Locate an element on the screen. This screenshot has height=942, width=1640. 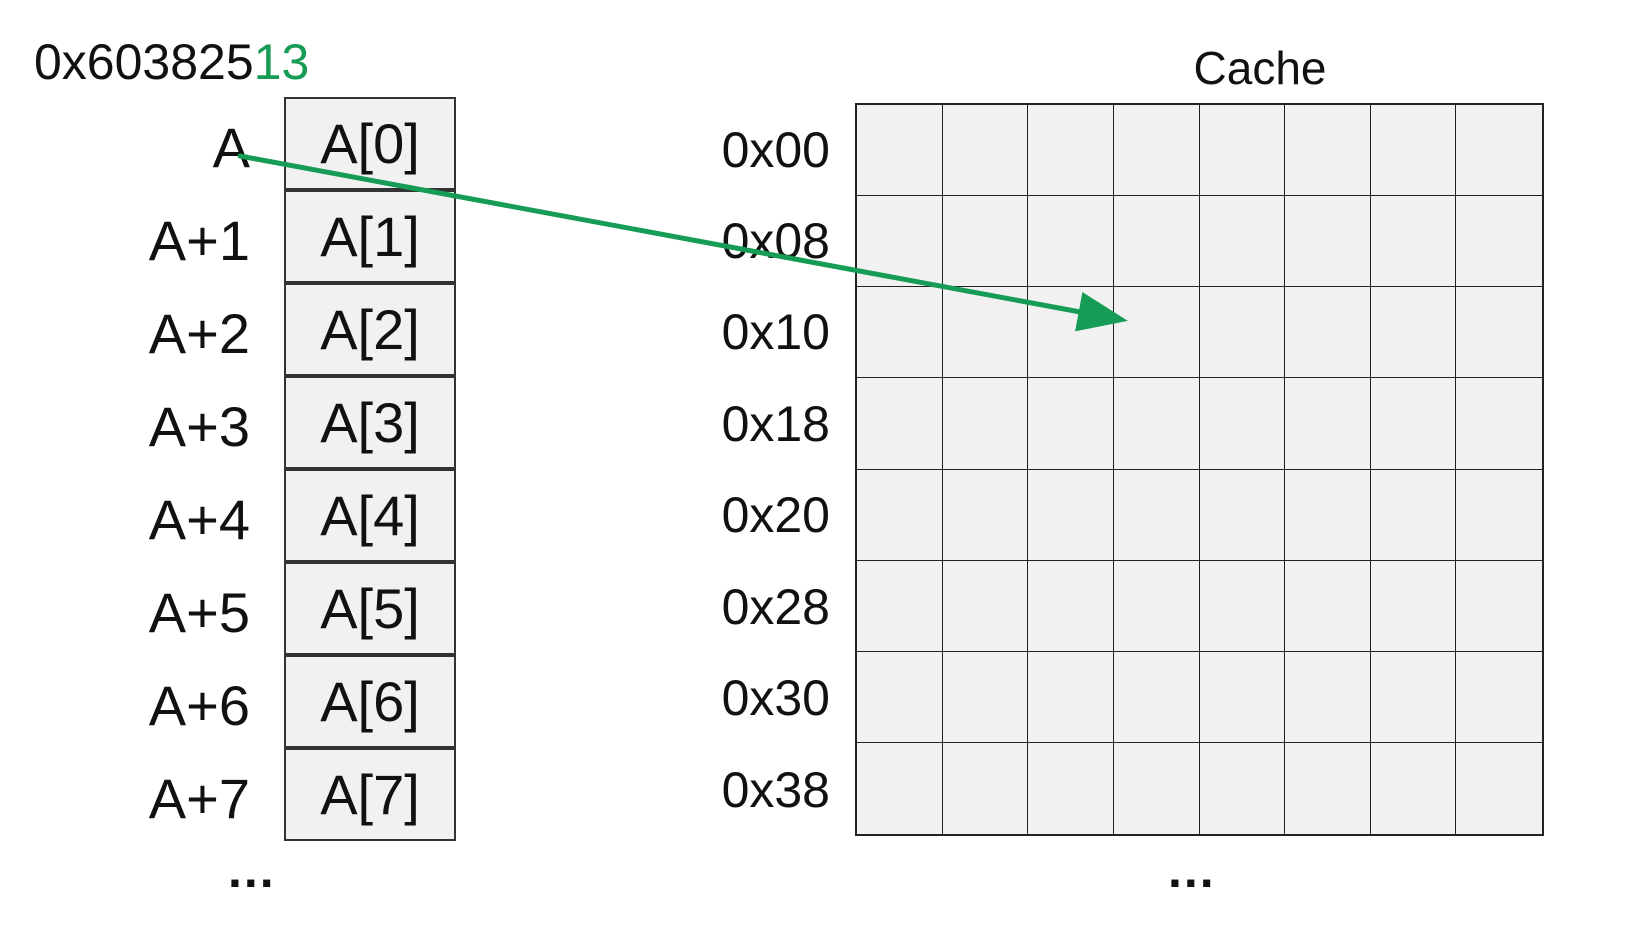
array-cell-2: A[2] is located at coordinates (370, 329).